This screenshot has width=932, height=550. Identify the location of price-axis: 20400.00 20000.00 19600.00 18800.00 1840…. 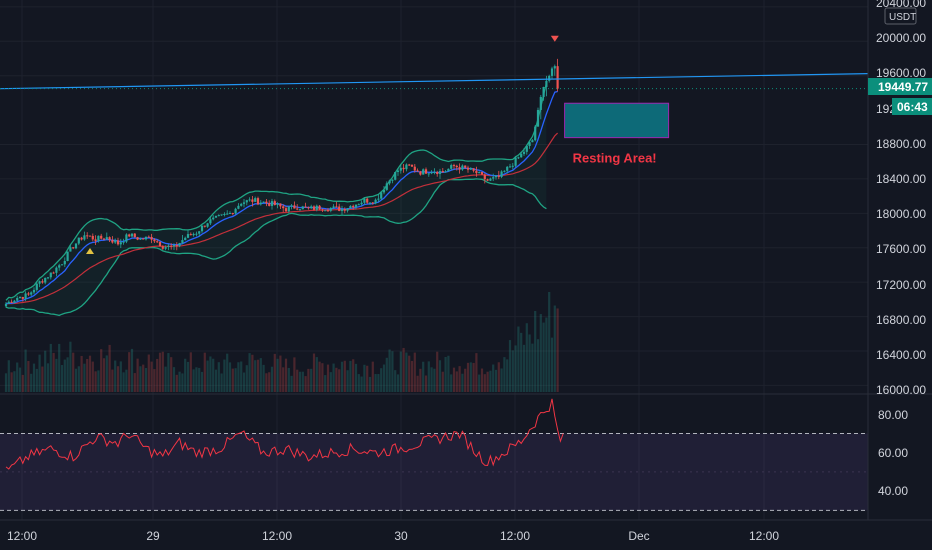
(901, 198).